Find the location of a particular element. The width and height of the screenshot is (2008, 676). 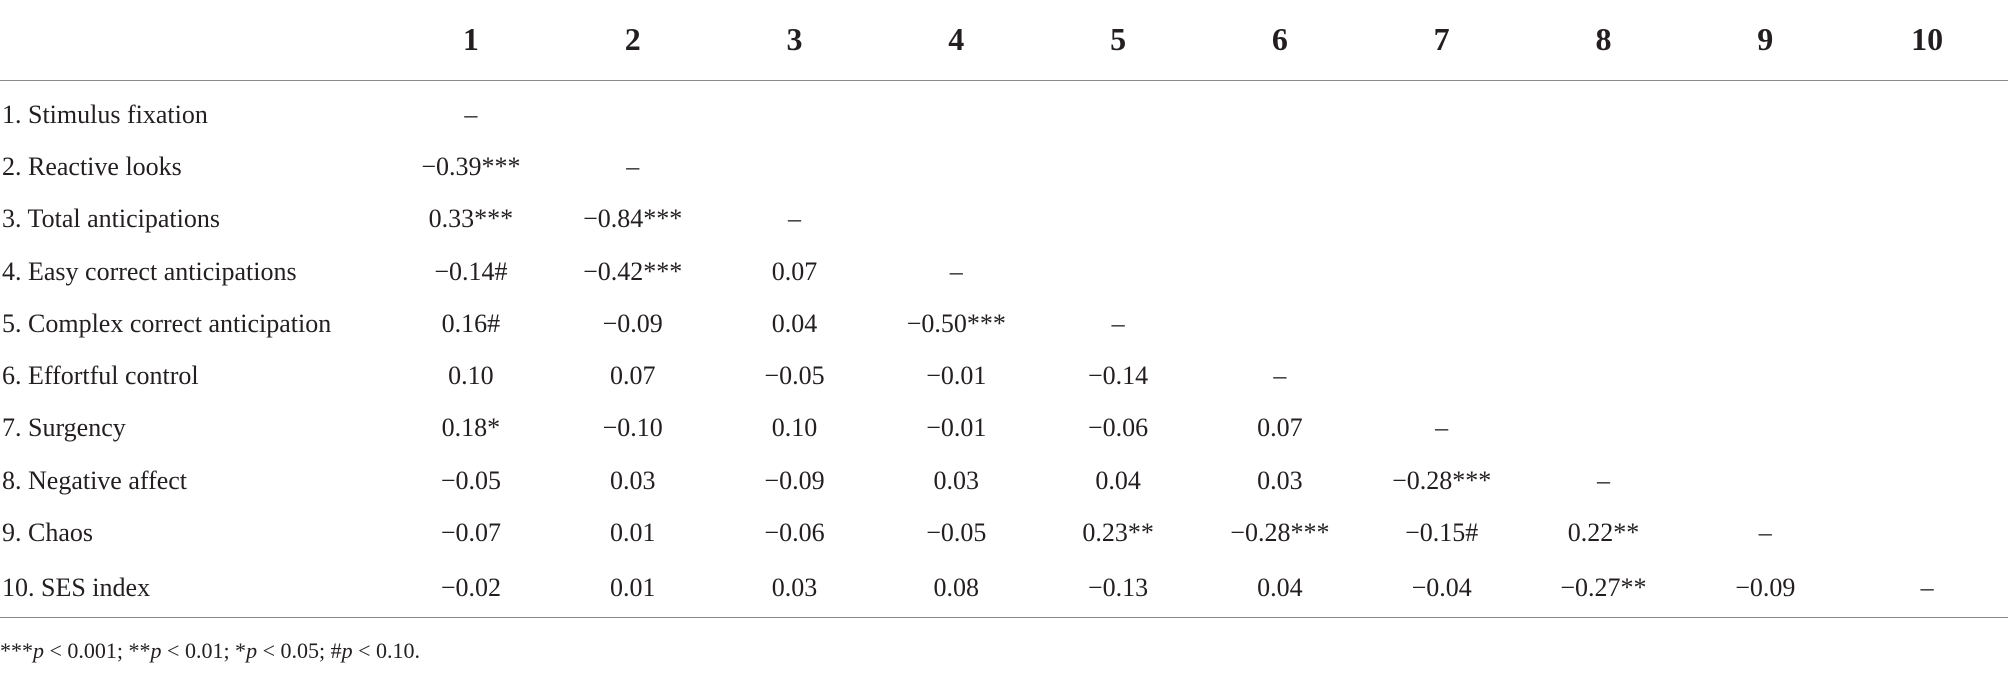

footnote-text: < 0.10. is located at coordinates (386, 650).